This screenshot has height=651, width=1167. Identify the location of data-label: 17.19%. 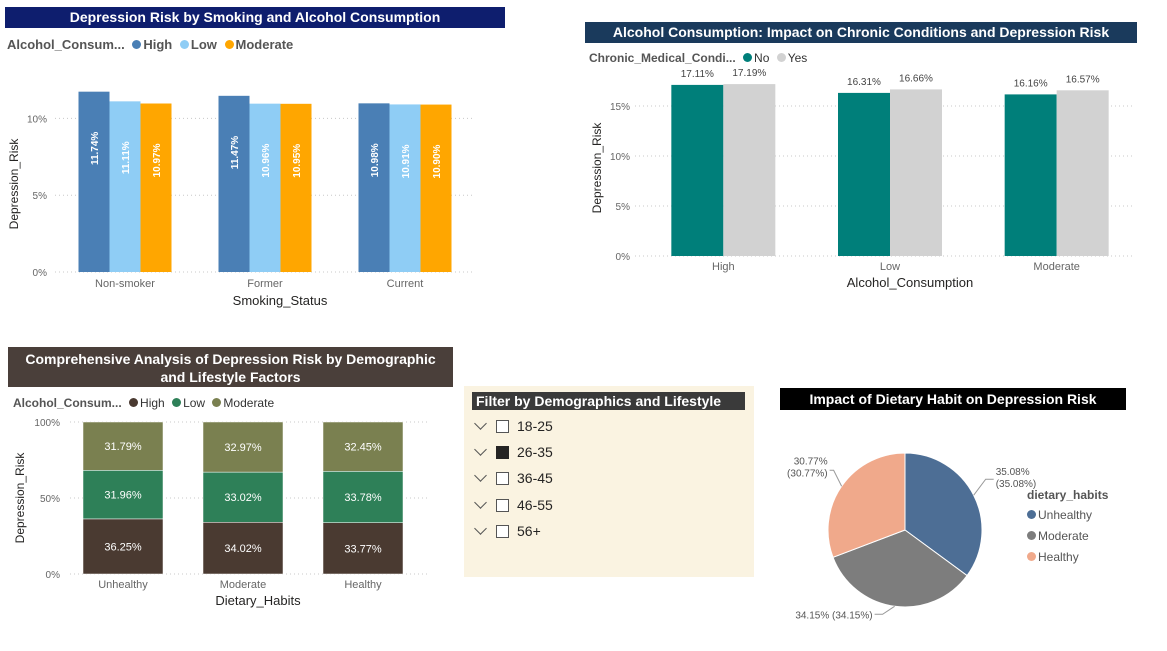
(749, 73).